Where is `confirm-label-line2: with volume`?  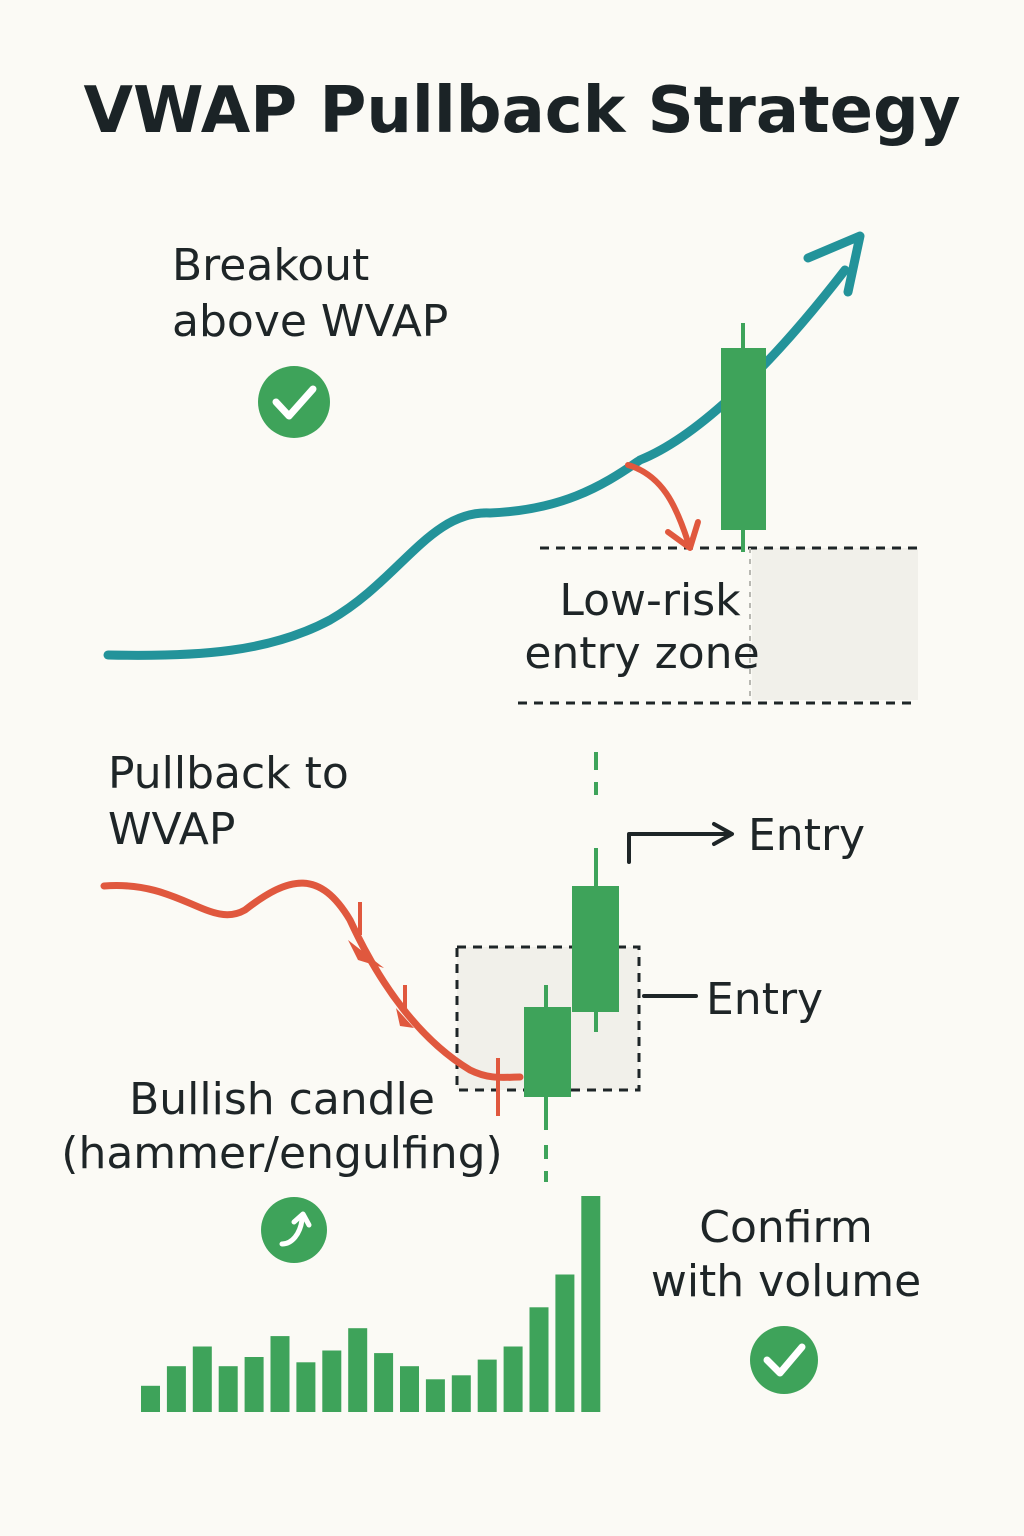 confirm-label-line2: with volume is located at coordinates (786, 1281).